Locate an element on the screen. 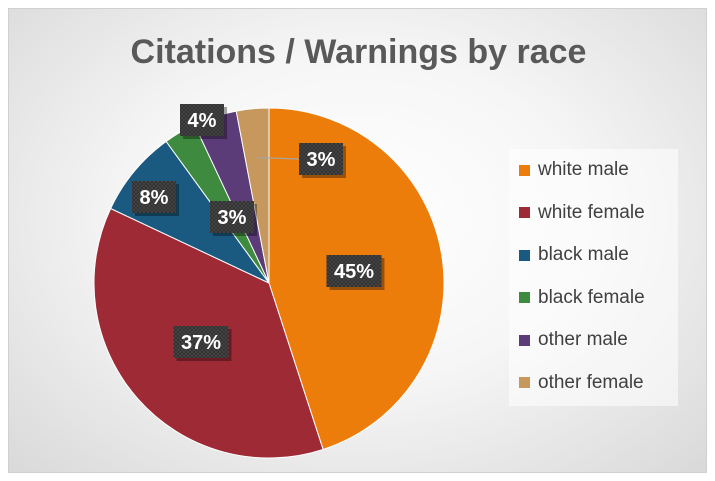 The image size is (715, 481). data-label-white-male: 45% is located at coordinates (355, 272).